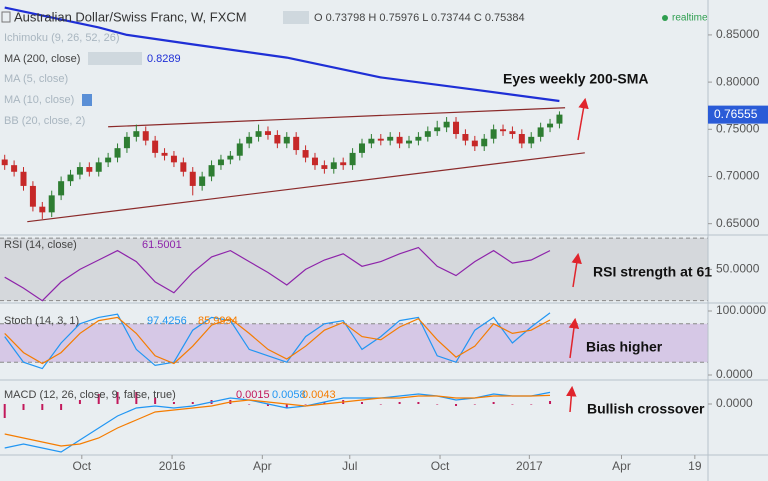 Image resolution: width=768 pixels, height=481 pixels. Describe the element at coordinates (218, 321) in the screenshot. I see `legend-value: 85.9994` at that location.